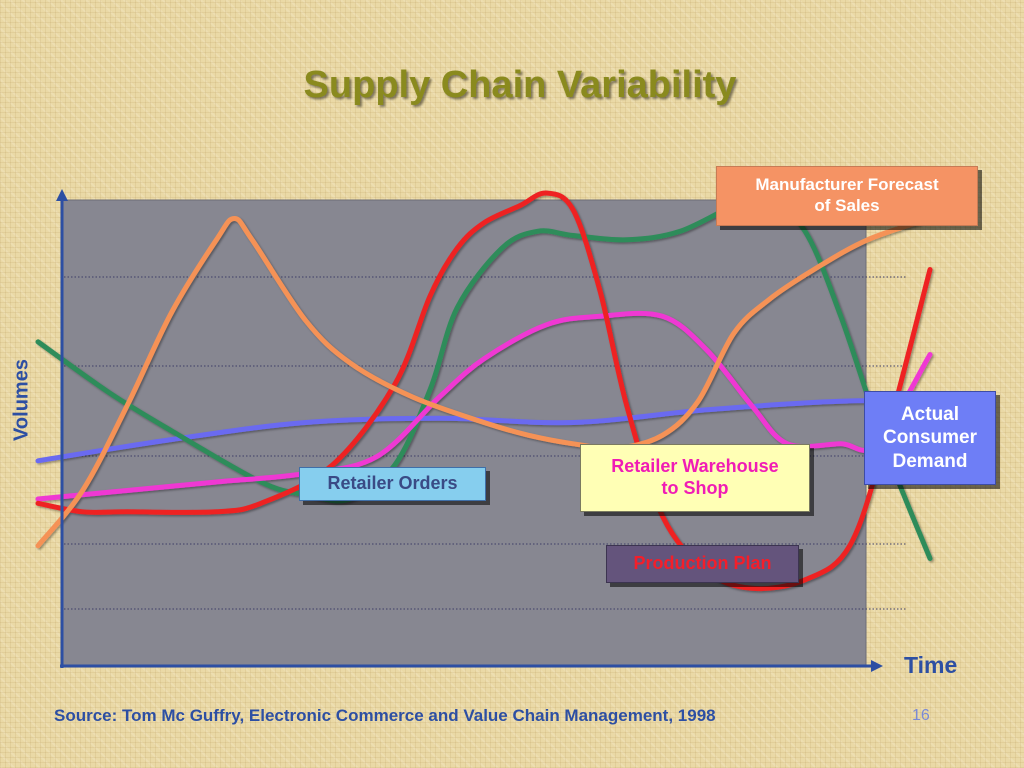 This screenshot has width=1024, height=768. Describe the element at coordinates (930, 415) in the screenshot. I see `actual-demand-label-line1: Actual` at that location.